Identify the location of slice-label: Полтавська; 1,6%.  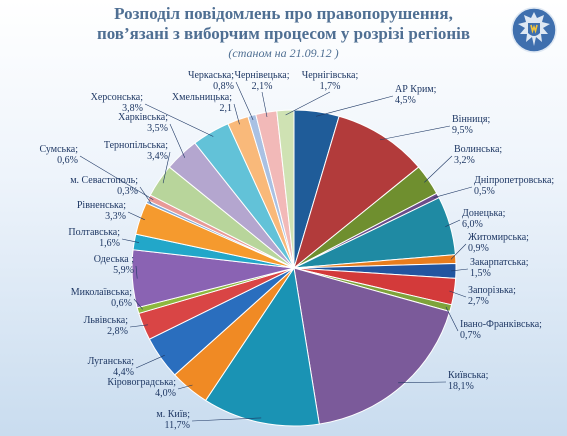
(94, 238).